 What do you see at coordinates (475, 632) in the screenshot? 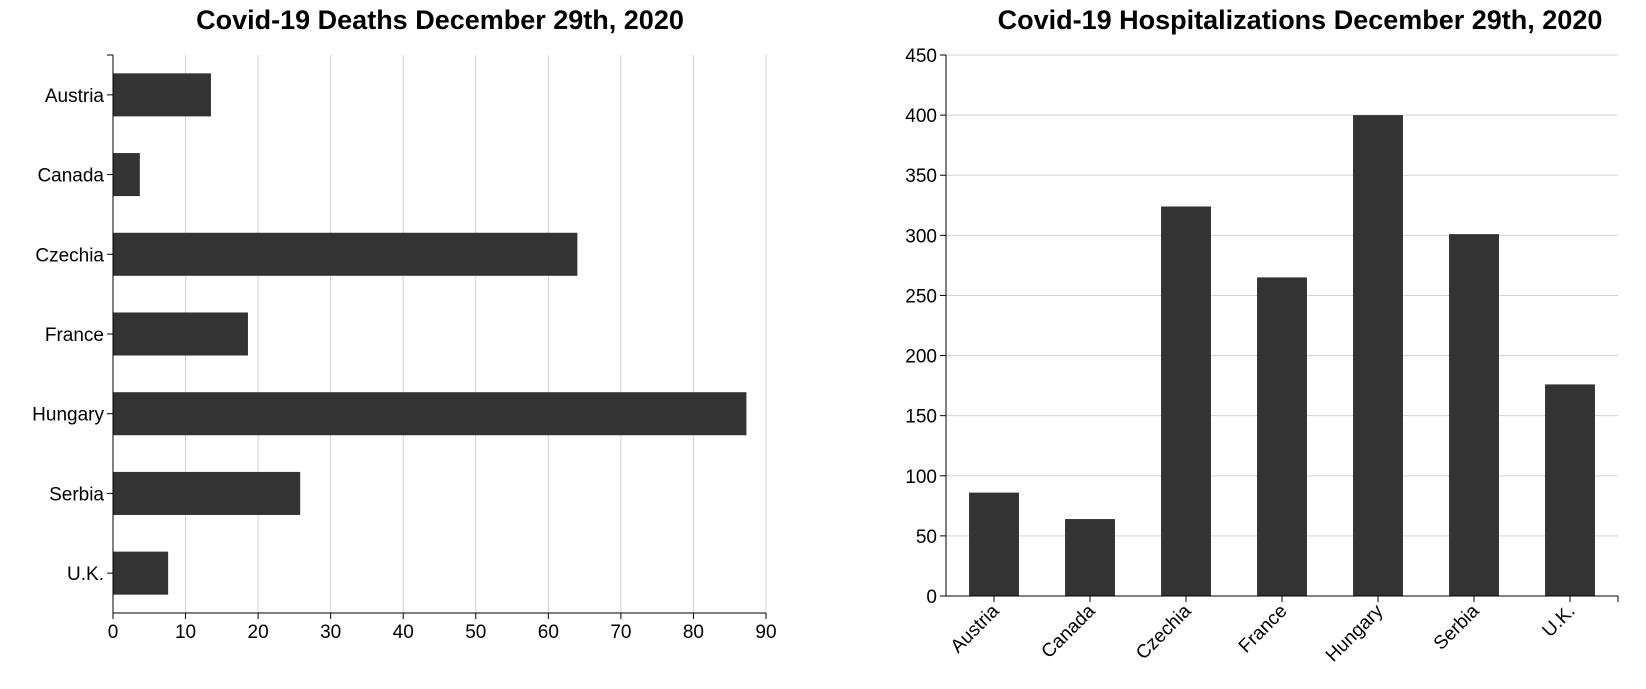
I see `deaths-x-tick-label: 50` at bounding box center [475, 632].